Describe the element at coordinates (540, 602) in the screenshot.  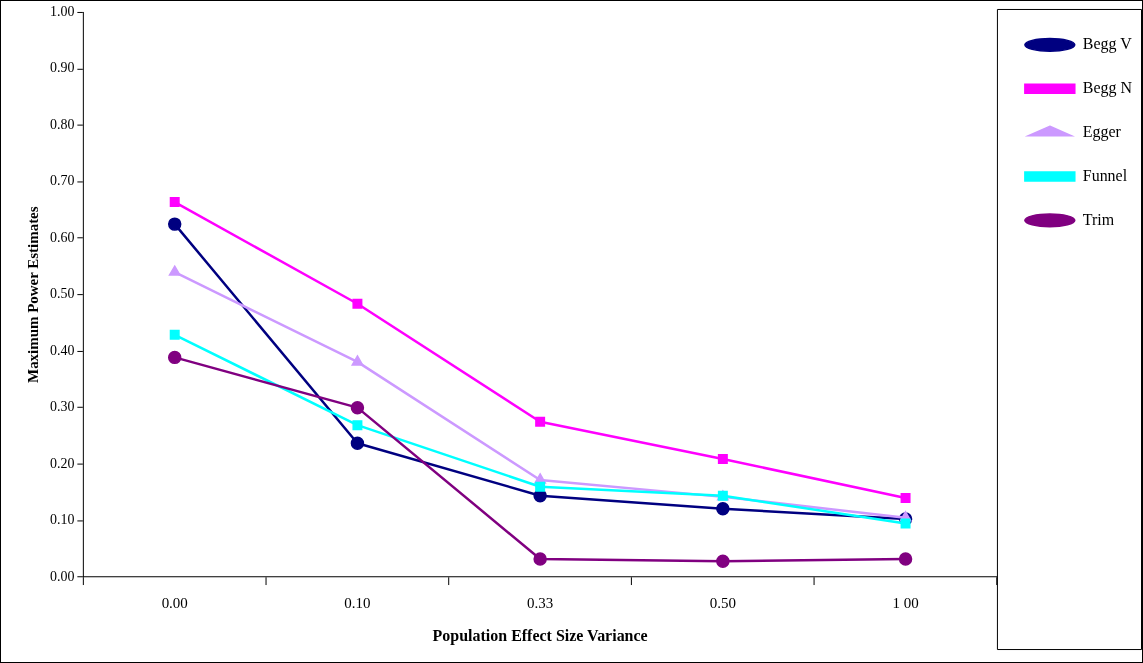
I see `x-tick-label: 0.33` at that location.